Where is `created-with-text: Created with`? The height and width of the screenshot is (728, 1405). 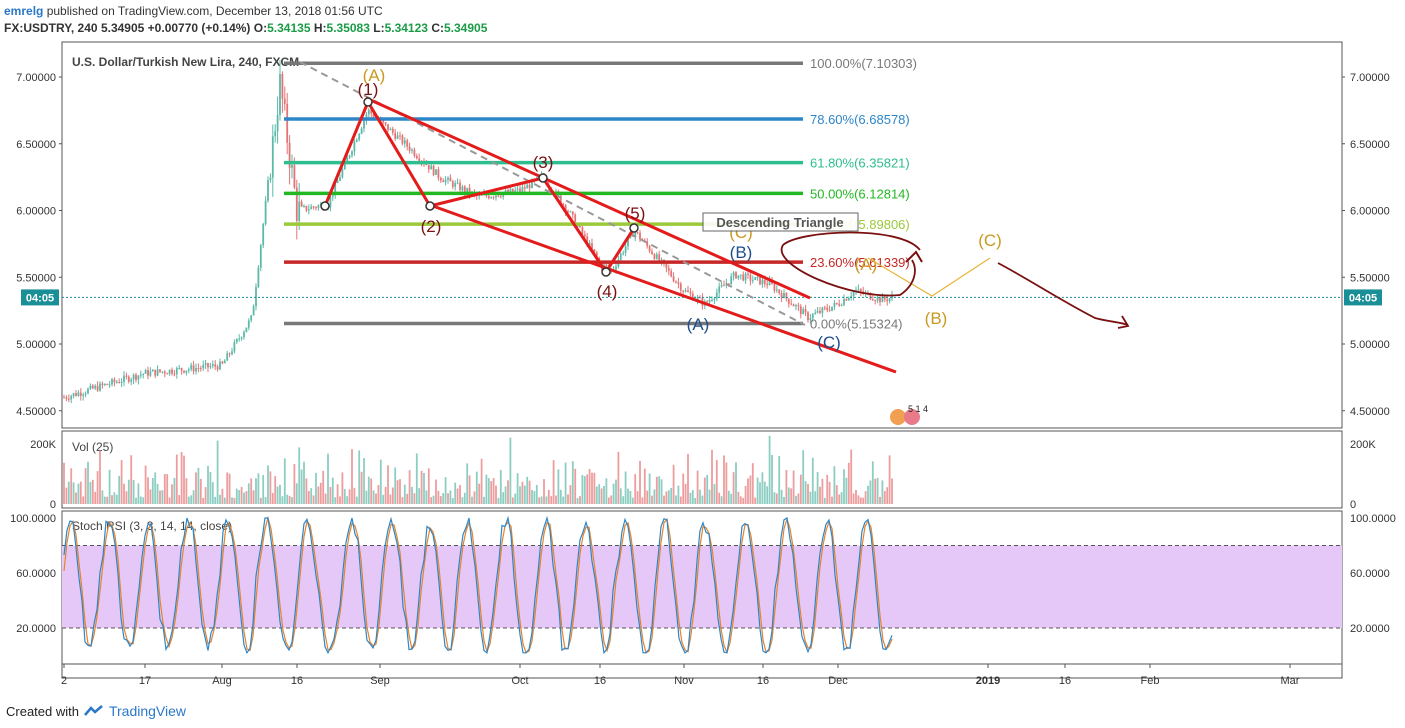
created-with-text: Created with is located at coordinates (42, 711).